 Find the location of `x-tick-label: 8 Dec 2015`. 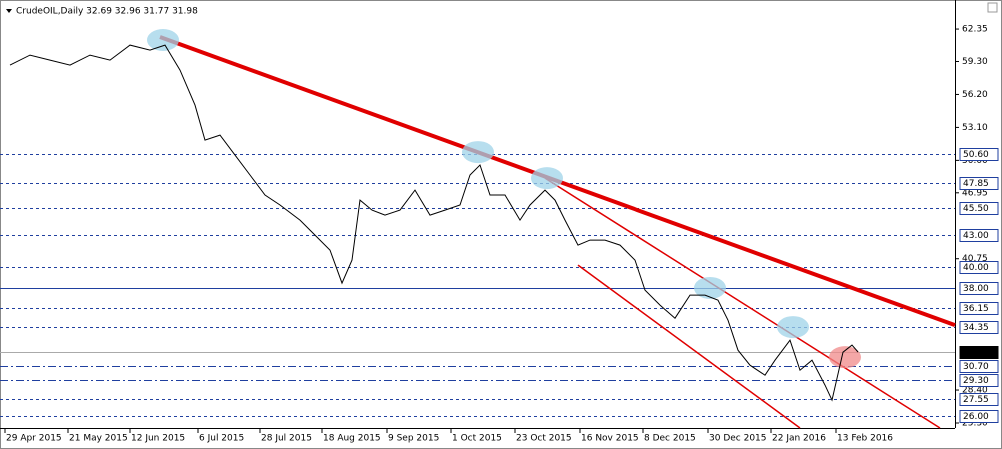

x-tick-label: 8 Dec 2015 is located at coordinates (670, 439).